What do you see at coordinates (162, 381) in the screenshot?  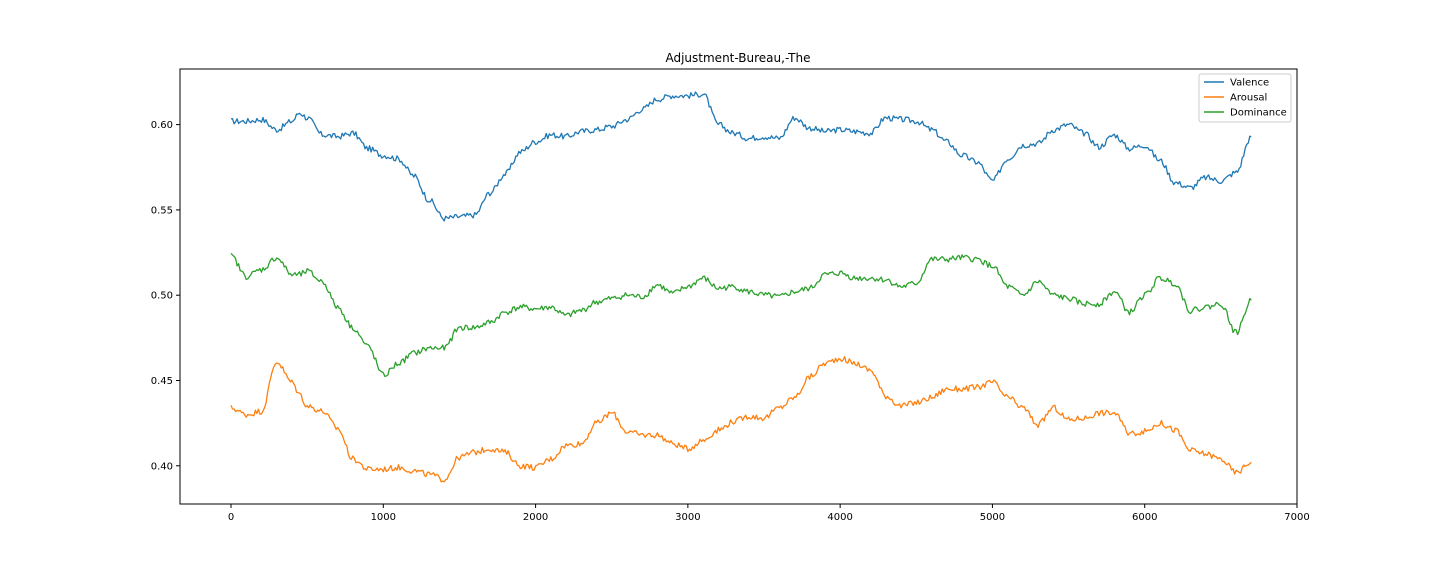 I see `y-tick-label: 0.45` at bounding box center [162, 381].